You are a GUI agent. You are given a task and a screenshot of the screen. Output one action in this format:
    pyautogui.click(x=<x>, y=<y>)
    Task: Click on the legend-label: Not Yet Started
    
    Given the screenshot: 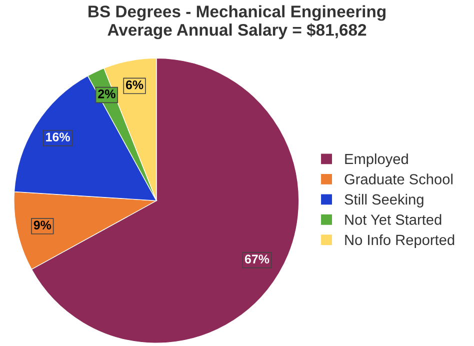 What is the action you would take?
    pyautogui.click(x=393, y=219)
    